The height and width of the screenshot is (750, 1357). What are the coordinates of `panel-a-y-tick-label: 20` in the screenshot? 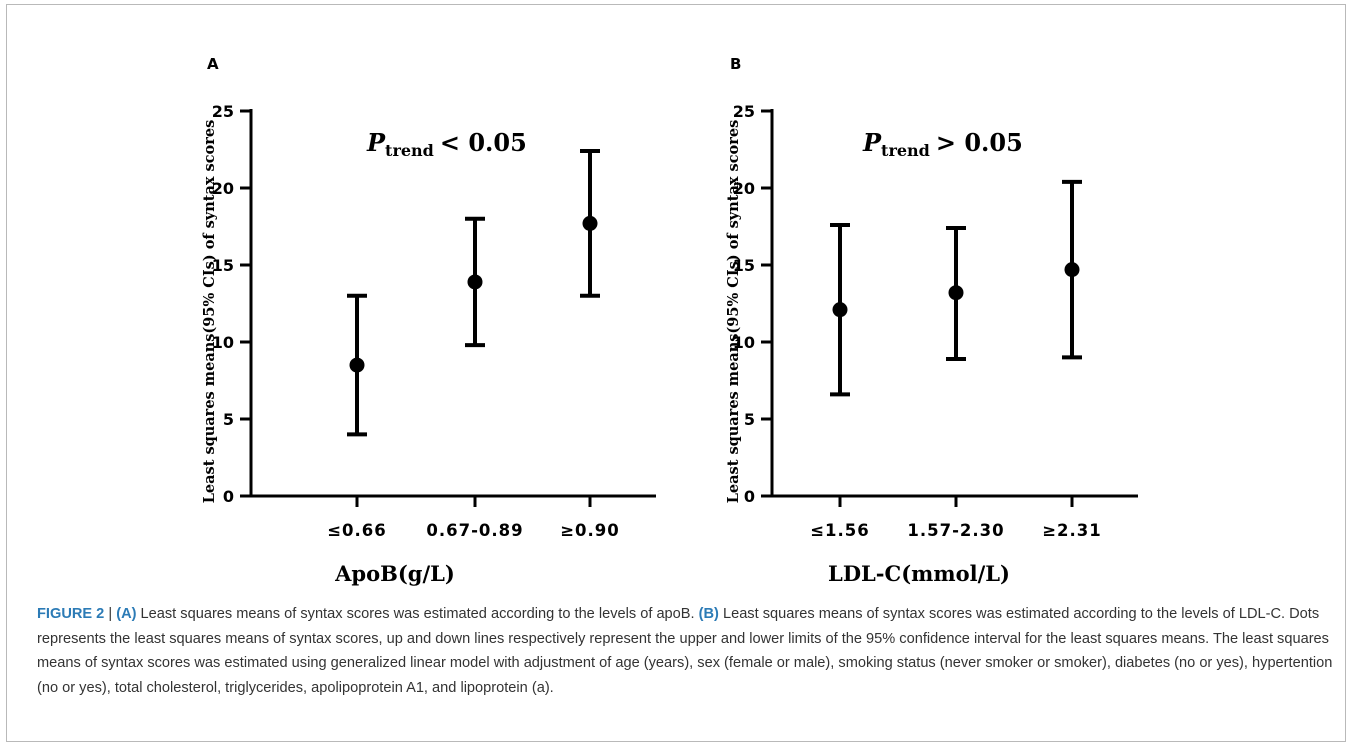 It's located at (223, 188).